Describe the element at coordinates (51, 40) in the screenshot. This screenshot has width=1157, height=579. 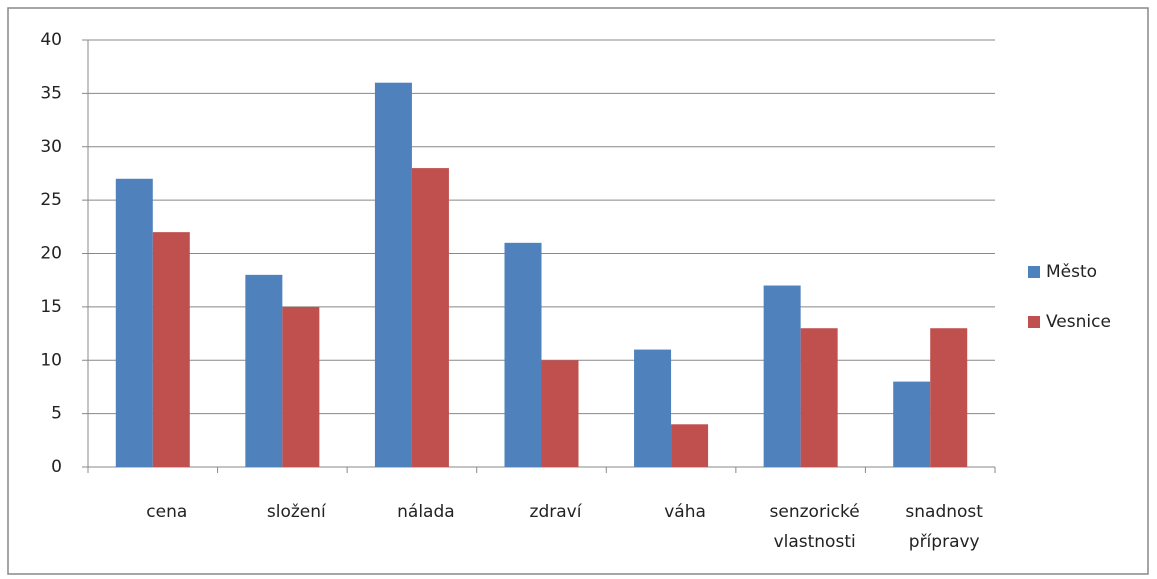
I see `y-tick-label: 40` at that location.